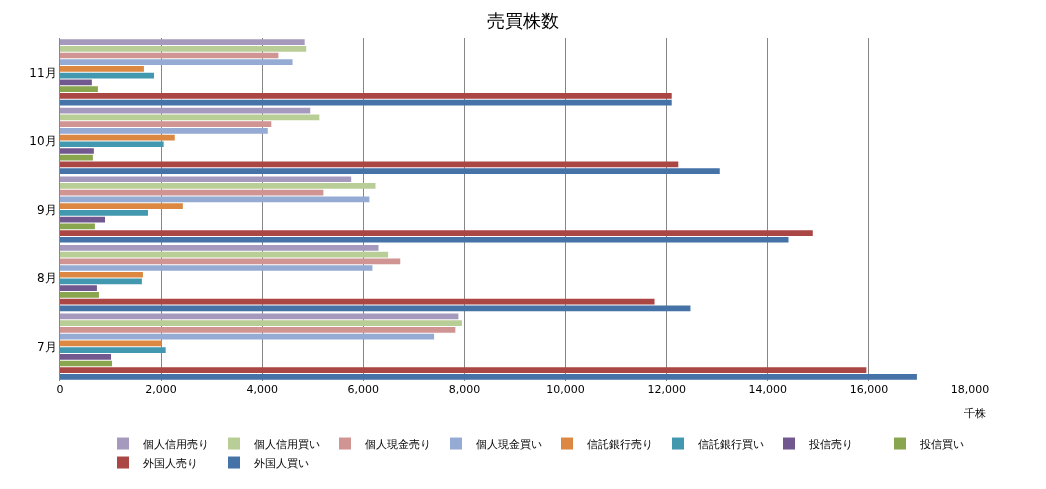 The width and height of the screenshot is (1046, 489). I want to click on y-tick-label: 10月, so click(43, 141).